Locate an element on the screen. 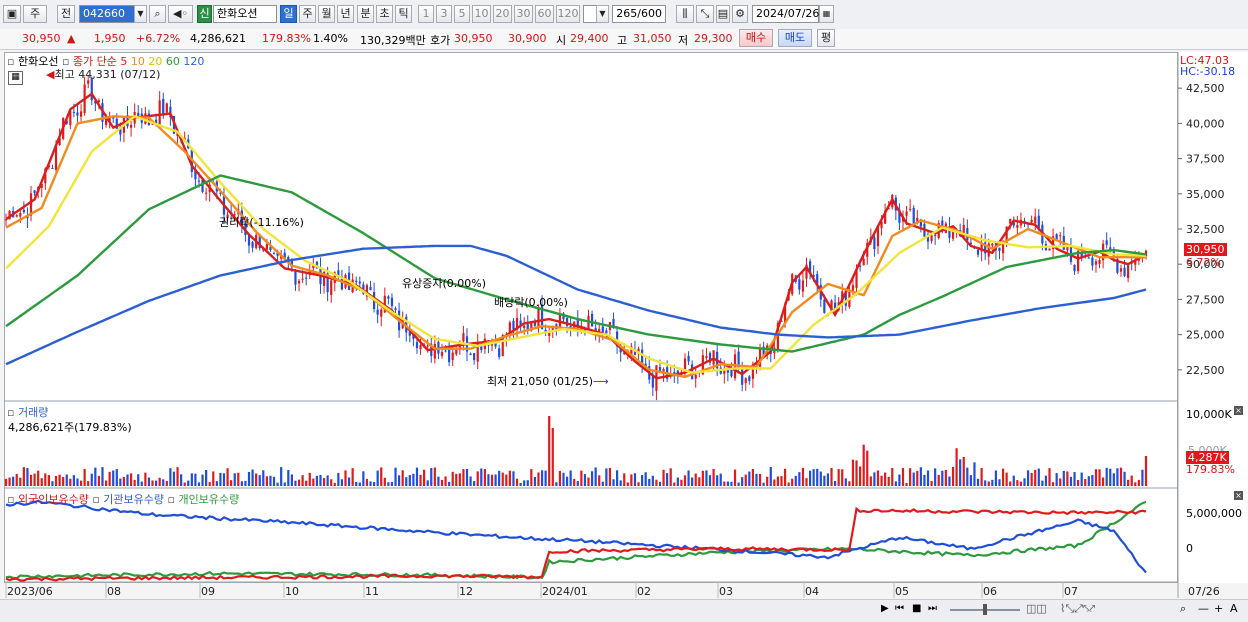 The width and height of the screenshot is (1248, 622). avg-button: 평 is located at coordinates (826, 38).